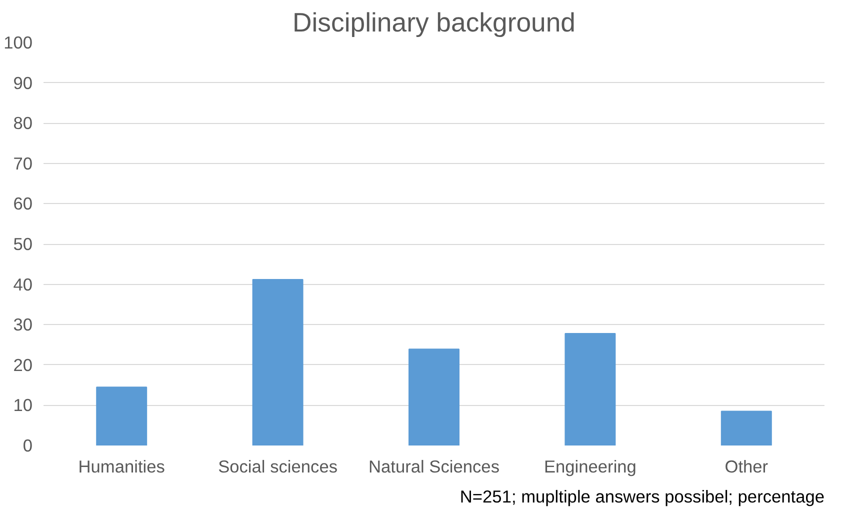 This screenshot has width=844, height=511. Describe the element at coordinates (434, 466) in the screenshot. I see `x-tick-label: Natural Sciences` at that location.